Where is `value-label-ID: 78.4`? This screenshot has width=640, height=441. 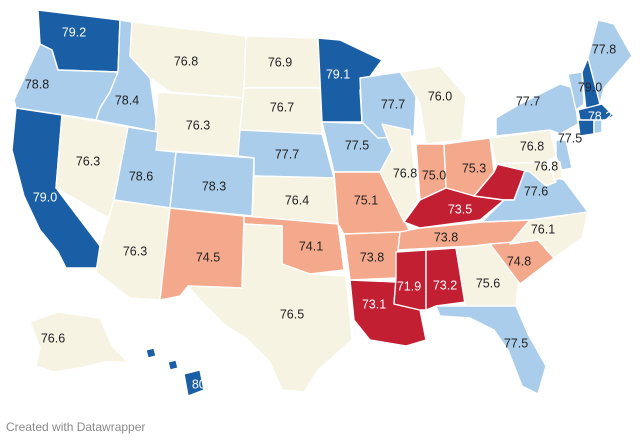 value-label-ID: 78.4 is located at coordinates (127, 100).